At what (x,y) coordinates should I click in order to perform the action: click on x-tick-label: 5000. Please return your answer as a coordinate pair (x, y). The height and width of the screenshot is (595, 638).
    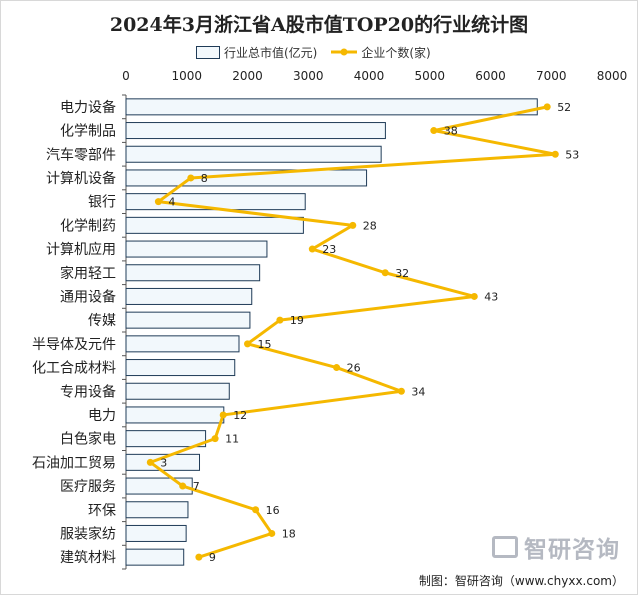
    Looking at the image, I should click on (429, 76).